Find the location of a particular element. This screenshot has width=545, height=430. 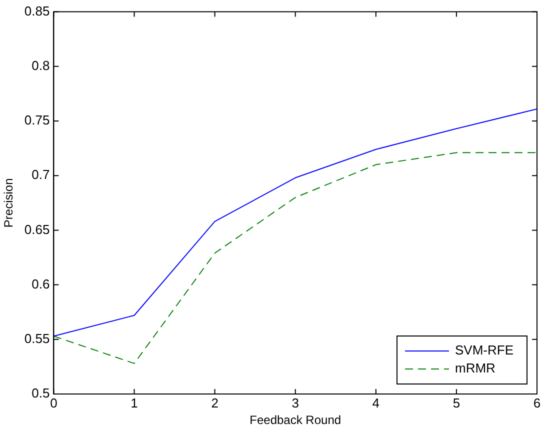

y-tick-label: 0.55 is located at coordinates (37, 338).